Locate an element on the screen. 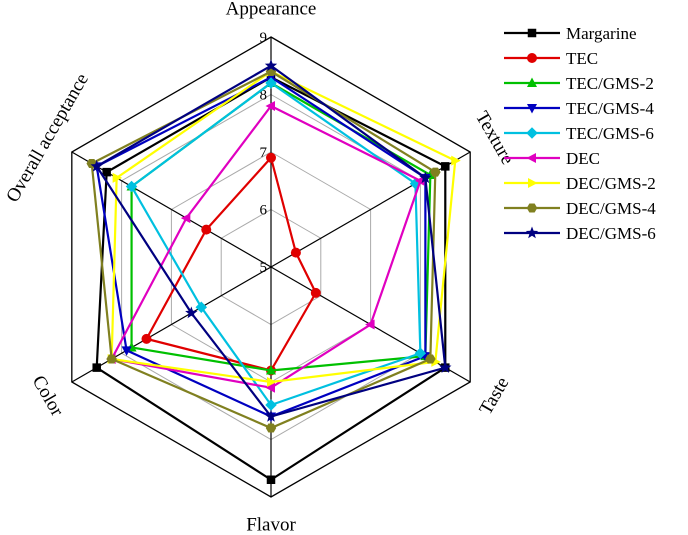 The image size is (688, 535). axis-label: Texture is located at coordinates (494, 138).